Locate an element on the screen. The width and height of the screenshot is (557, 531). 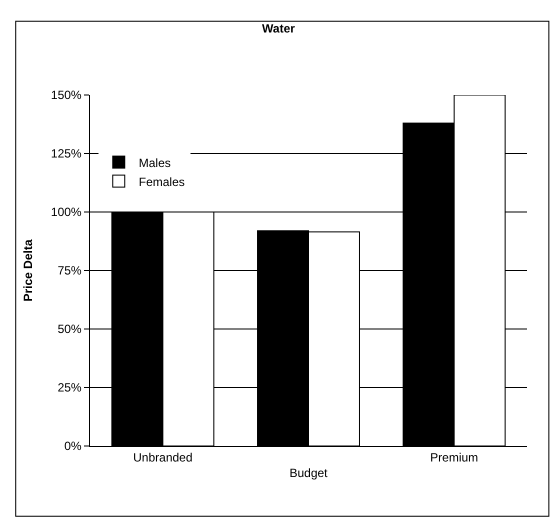
y-tick-label: 25% is located at coordinates (70, 387).